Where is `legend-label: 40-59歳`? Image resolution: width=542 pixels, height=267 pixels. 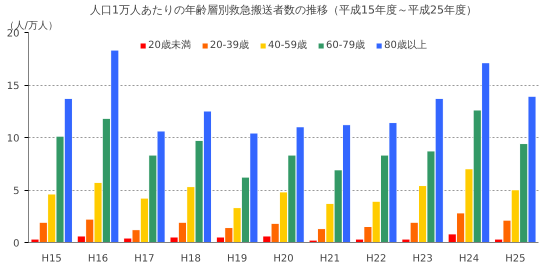 legend-label: 40-59歳 is located at coordinates (288, 45).